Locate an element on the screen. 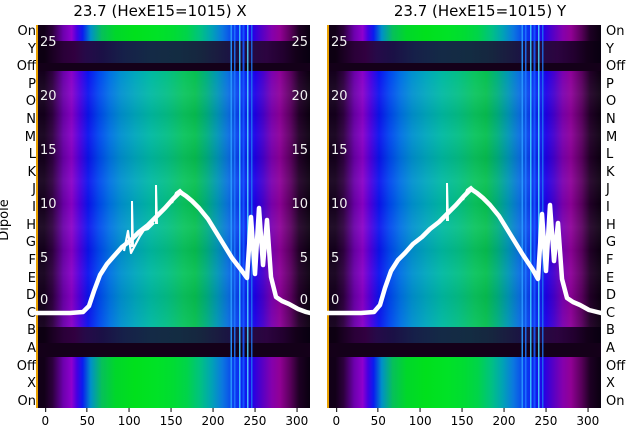  x-axis-left: 0 50 100 150 200 250 300 is located at coordinates (173, 424).